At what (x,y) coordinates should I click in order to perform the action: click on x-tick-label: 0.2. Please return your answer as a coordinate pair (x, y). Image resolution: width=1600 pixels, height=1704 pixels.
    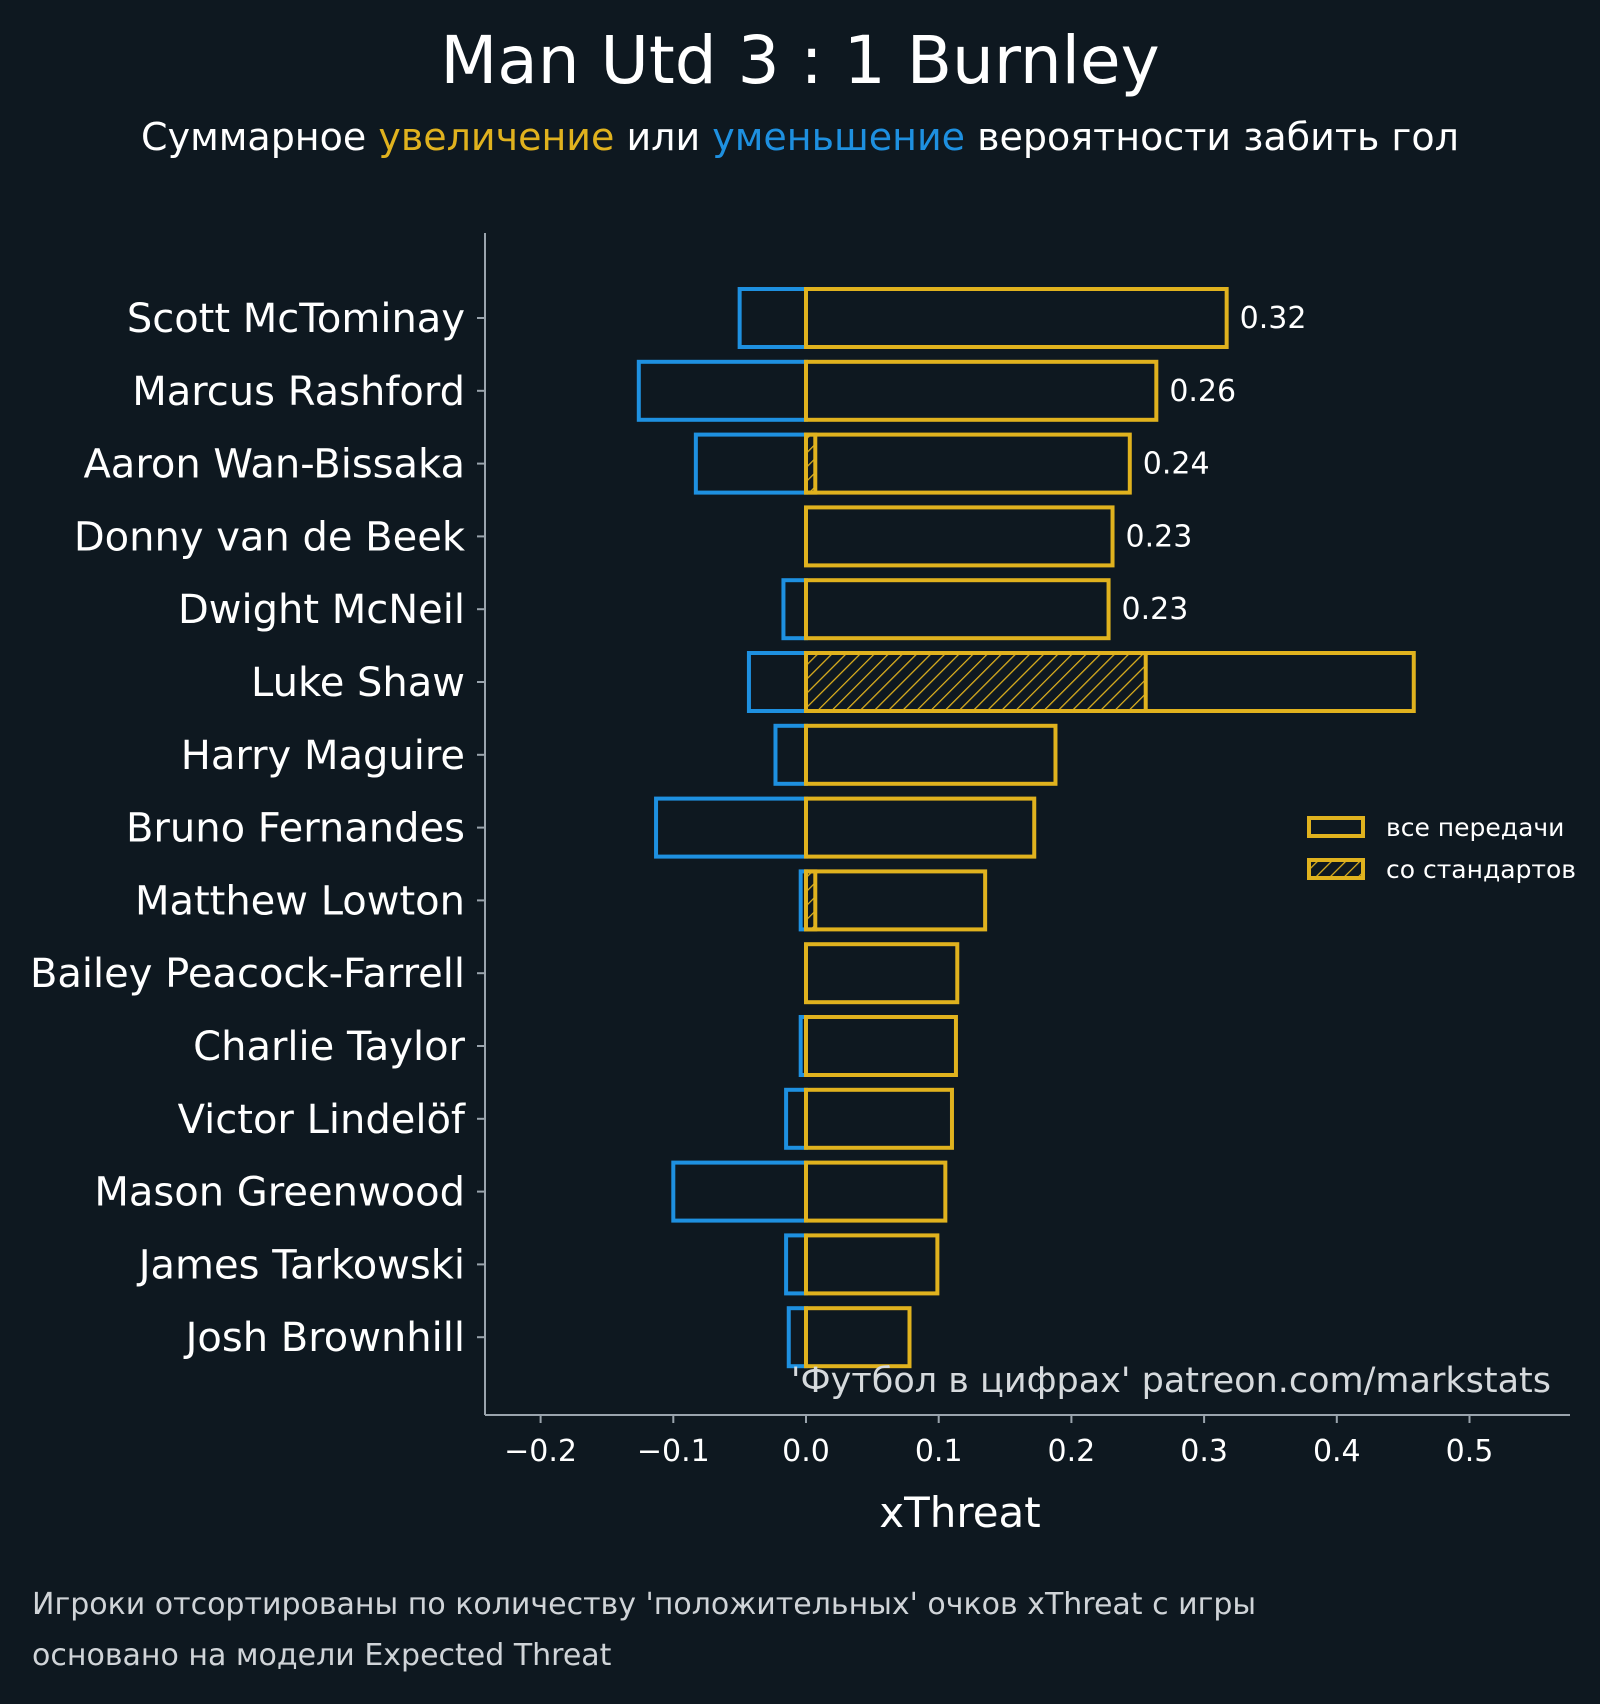
    Looking at the image, I should click on (1072, 1451).